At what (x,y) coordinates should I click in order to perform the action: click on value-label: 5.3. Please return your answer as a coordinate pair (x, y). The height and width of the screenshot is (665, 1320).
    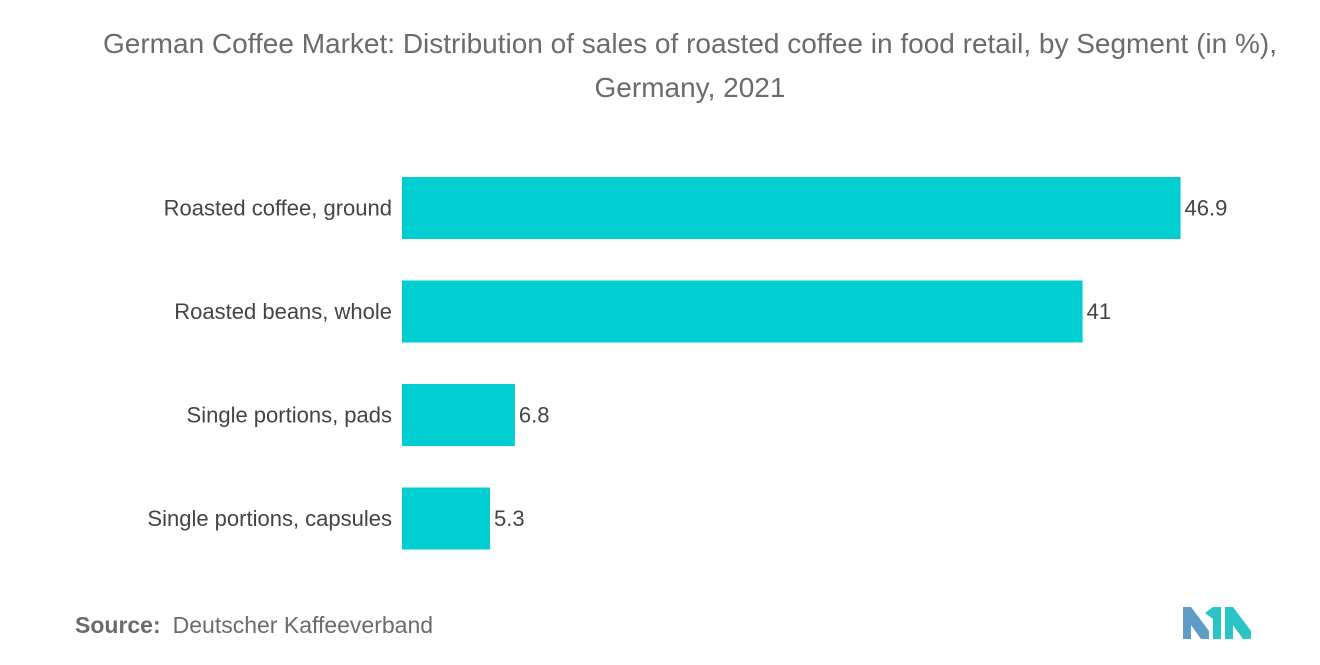
    Looking at the image, I should click on (509, 518).